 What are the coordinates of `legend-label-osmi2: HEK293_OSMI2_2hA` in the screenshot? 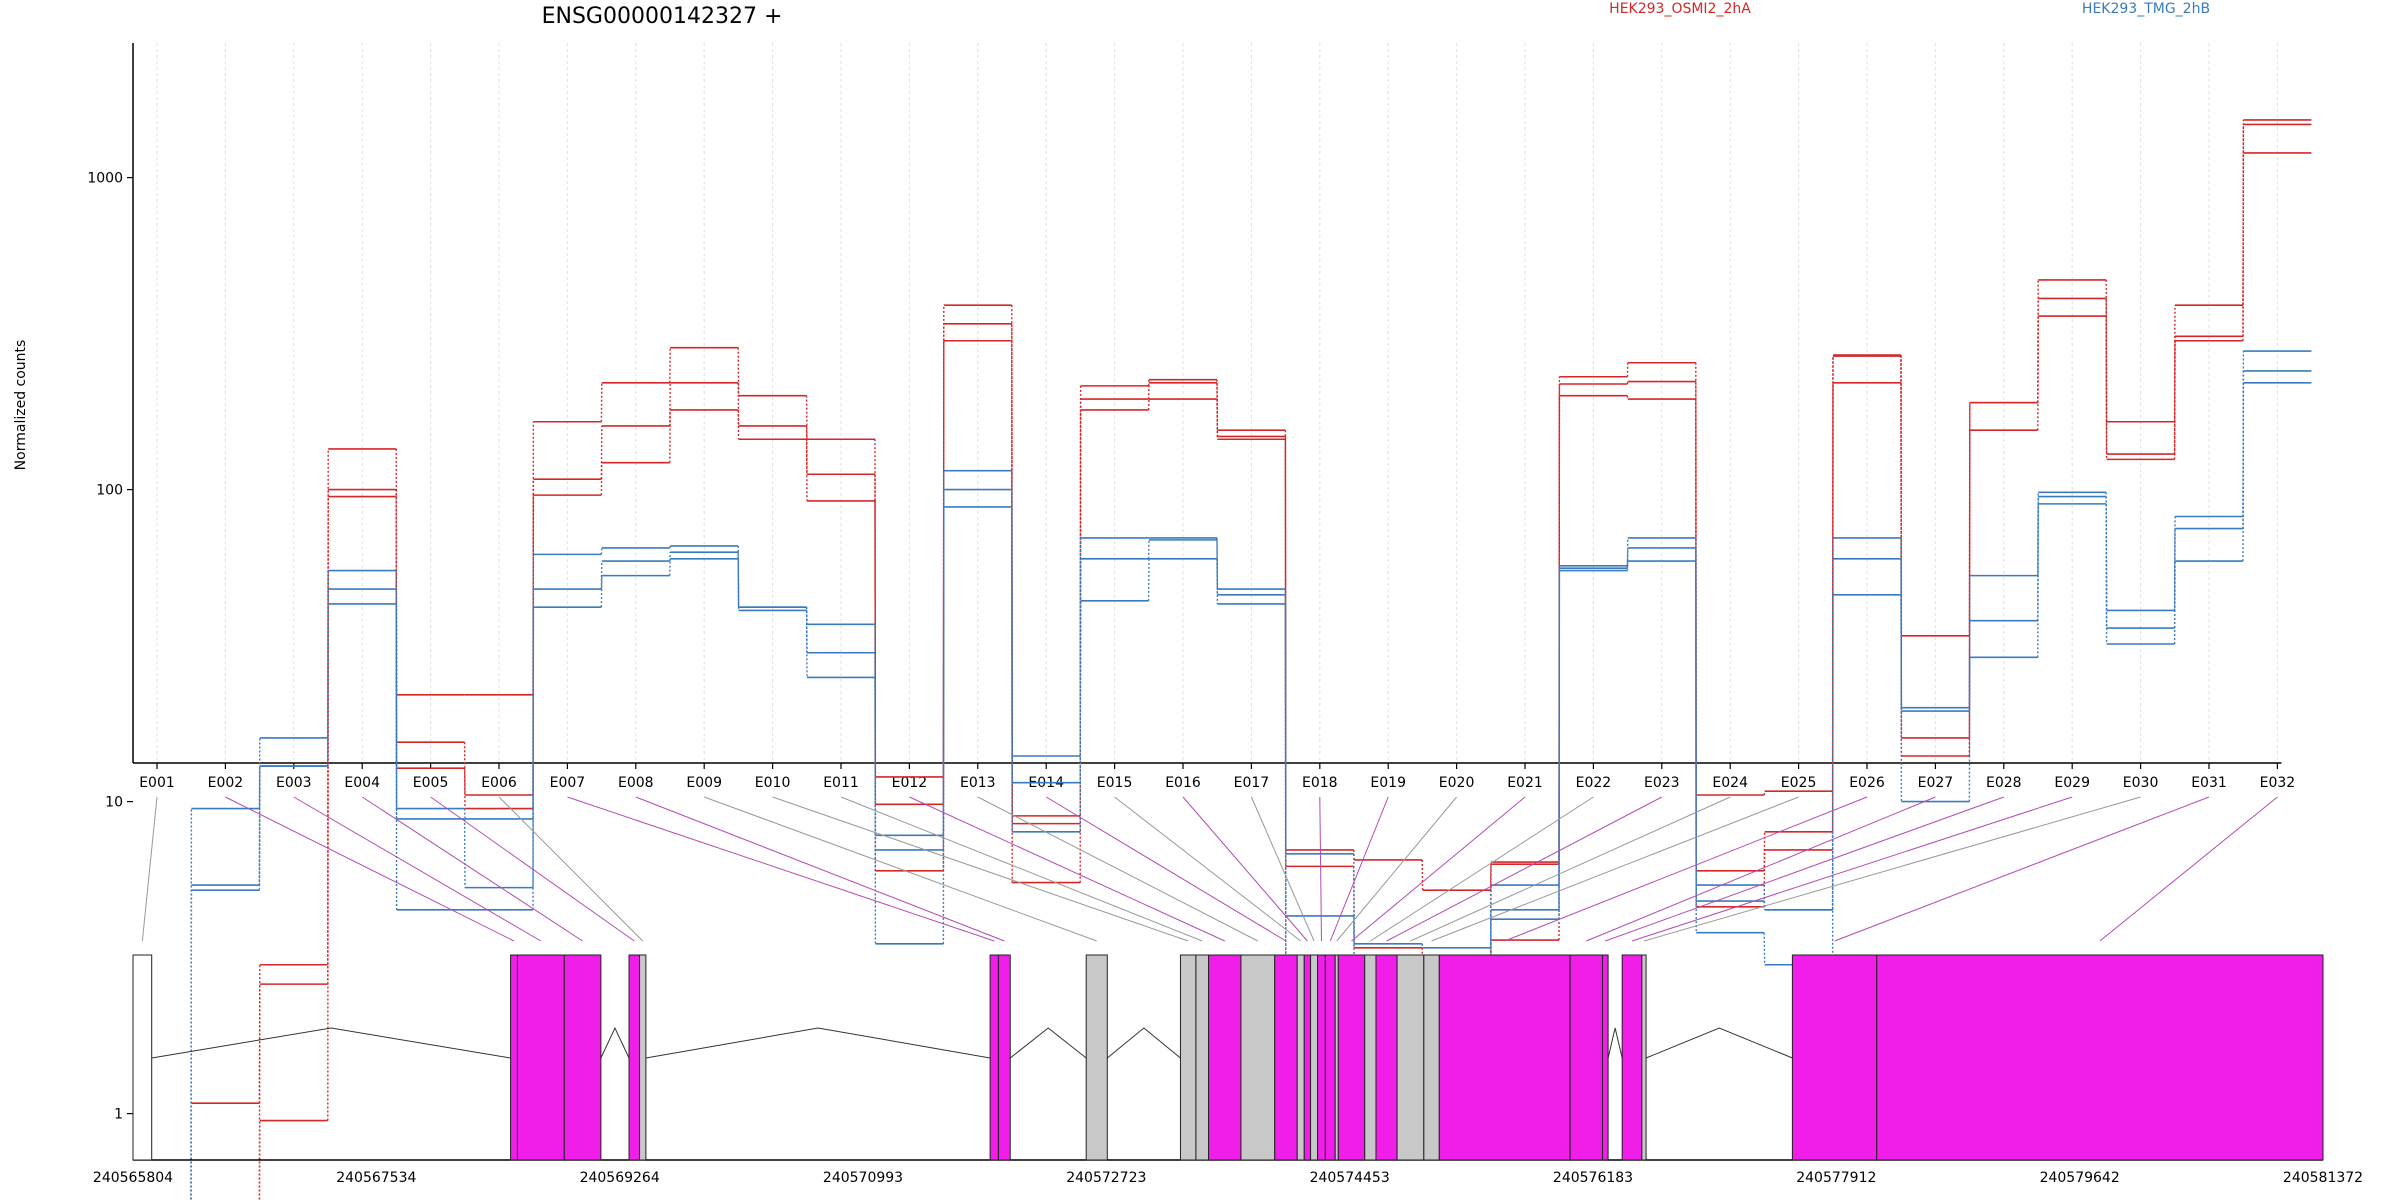 It's located at (1680, 9).